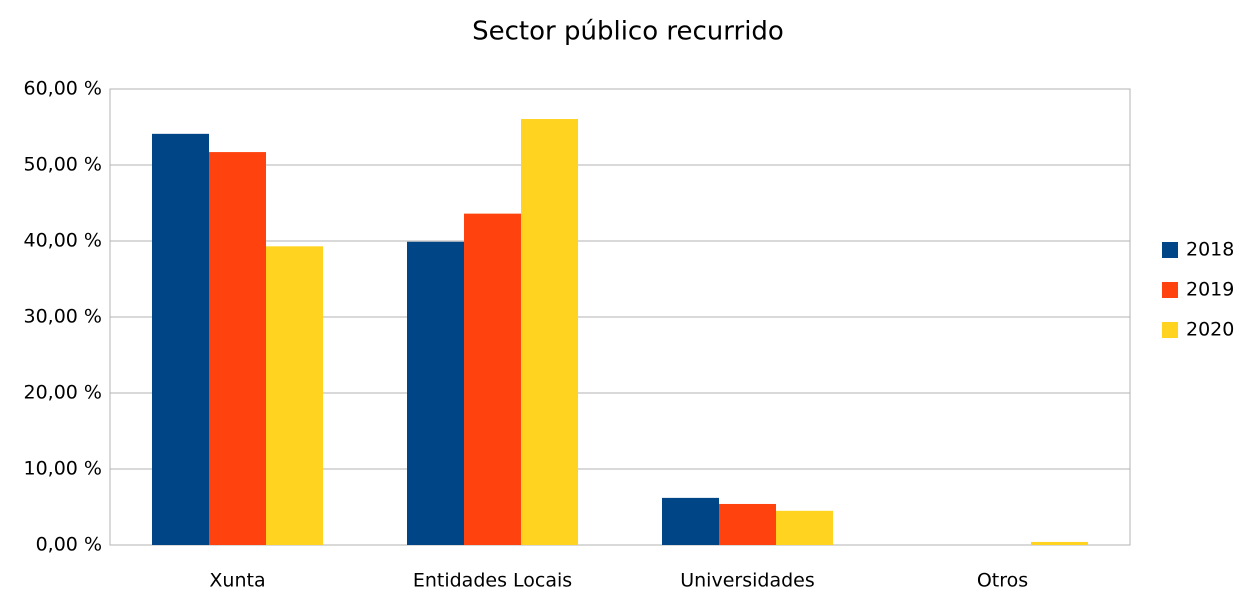  What do you see at coordinates (63, 165) in the screenshot?
I see `y-tick-label: 50,00 %` at bounding box center [63, 165].